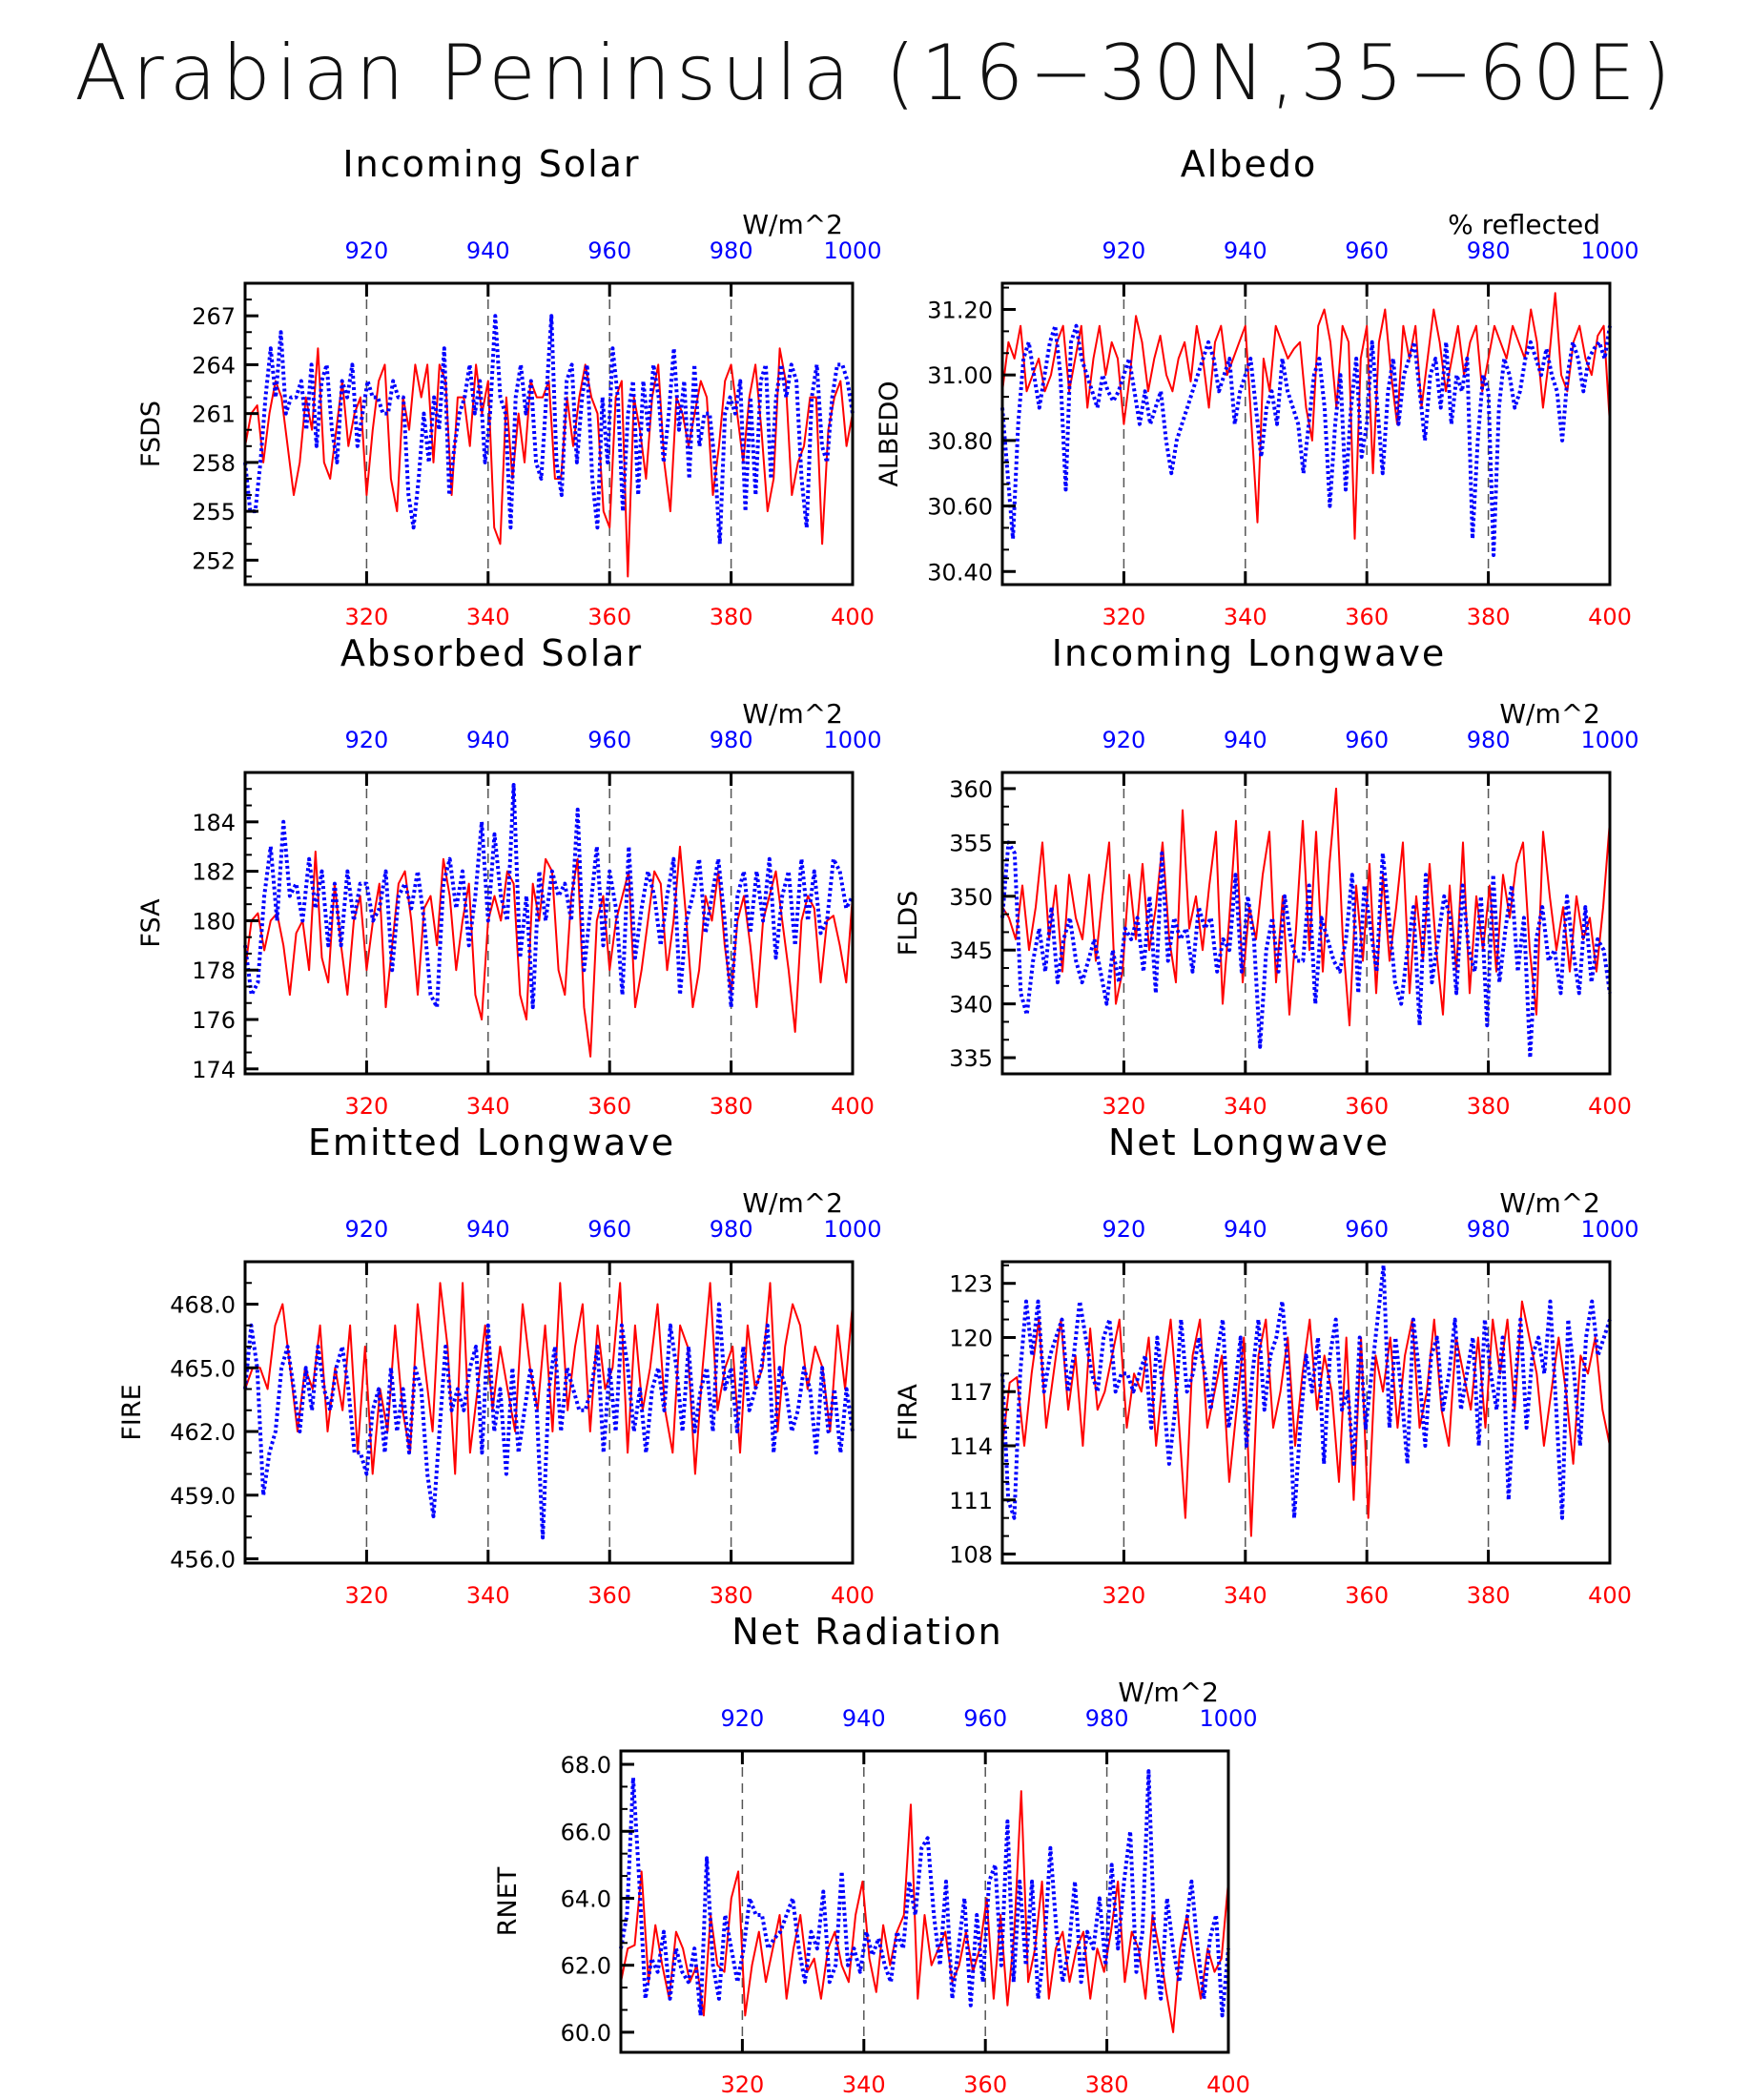 The image size is (1751, 2100). What do you see at coordinates (586, 1832) in the screenshot?
I see `y-tick-label: 66.0` at bounding box center [586, 1832].